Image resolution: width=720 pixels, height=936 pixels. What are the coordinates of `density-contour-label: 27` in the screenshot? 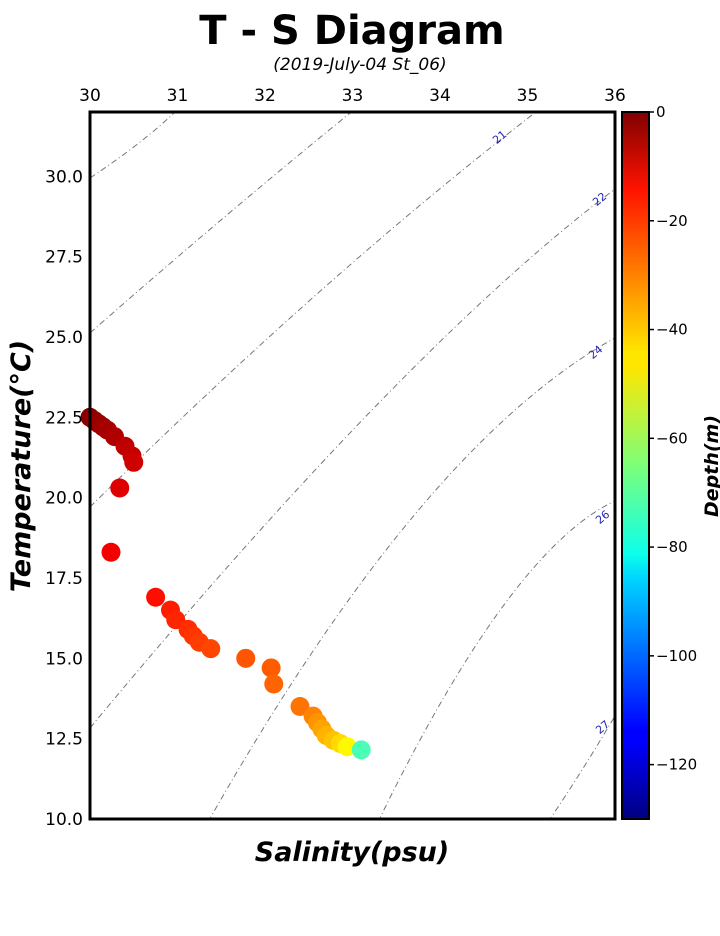 It's located at (602, 727).